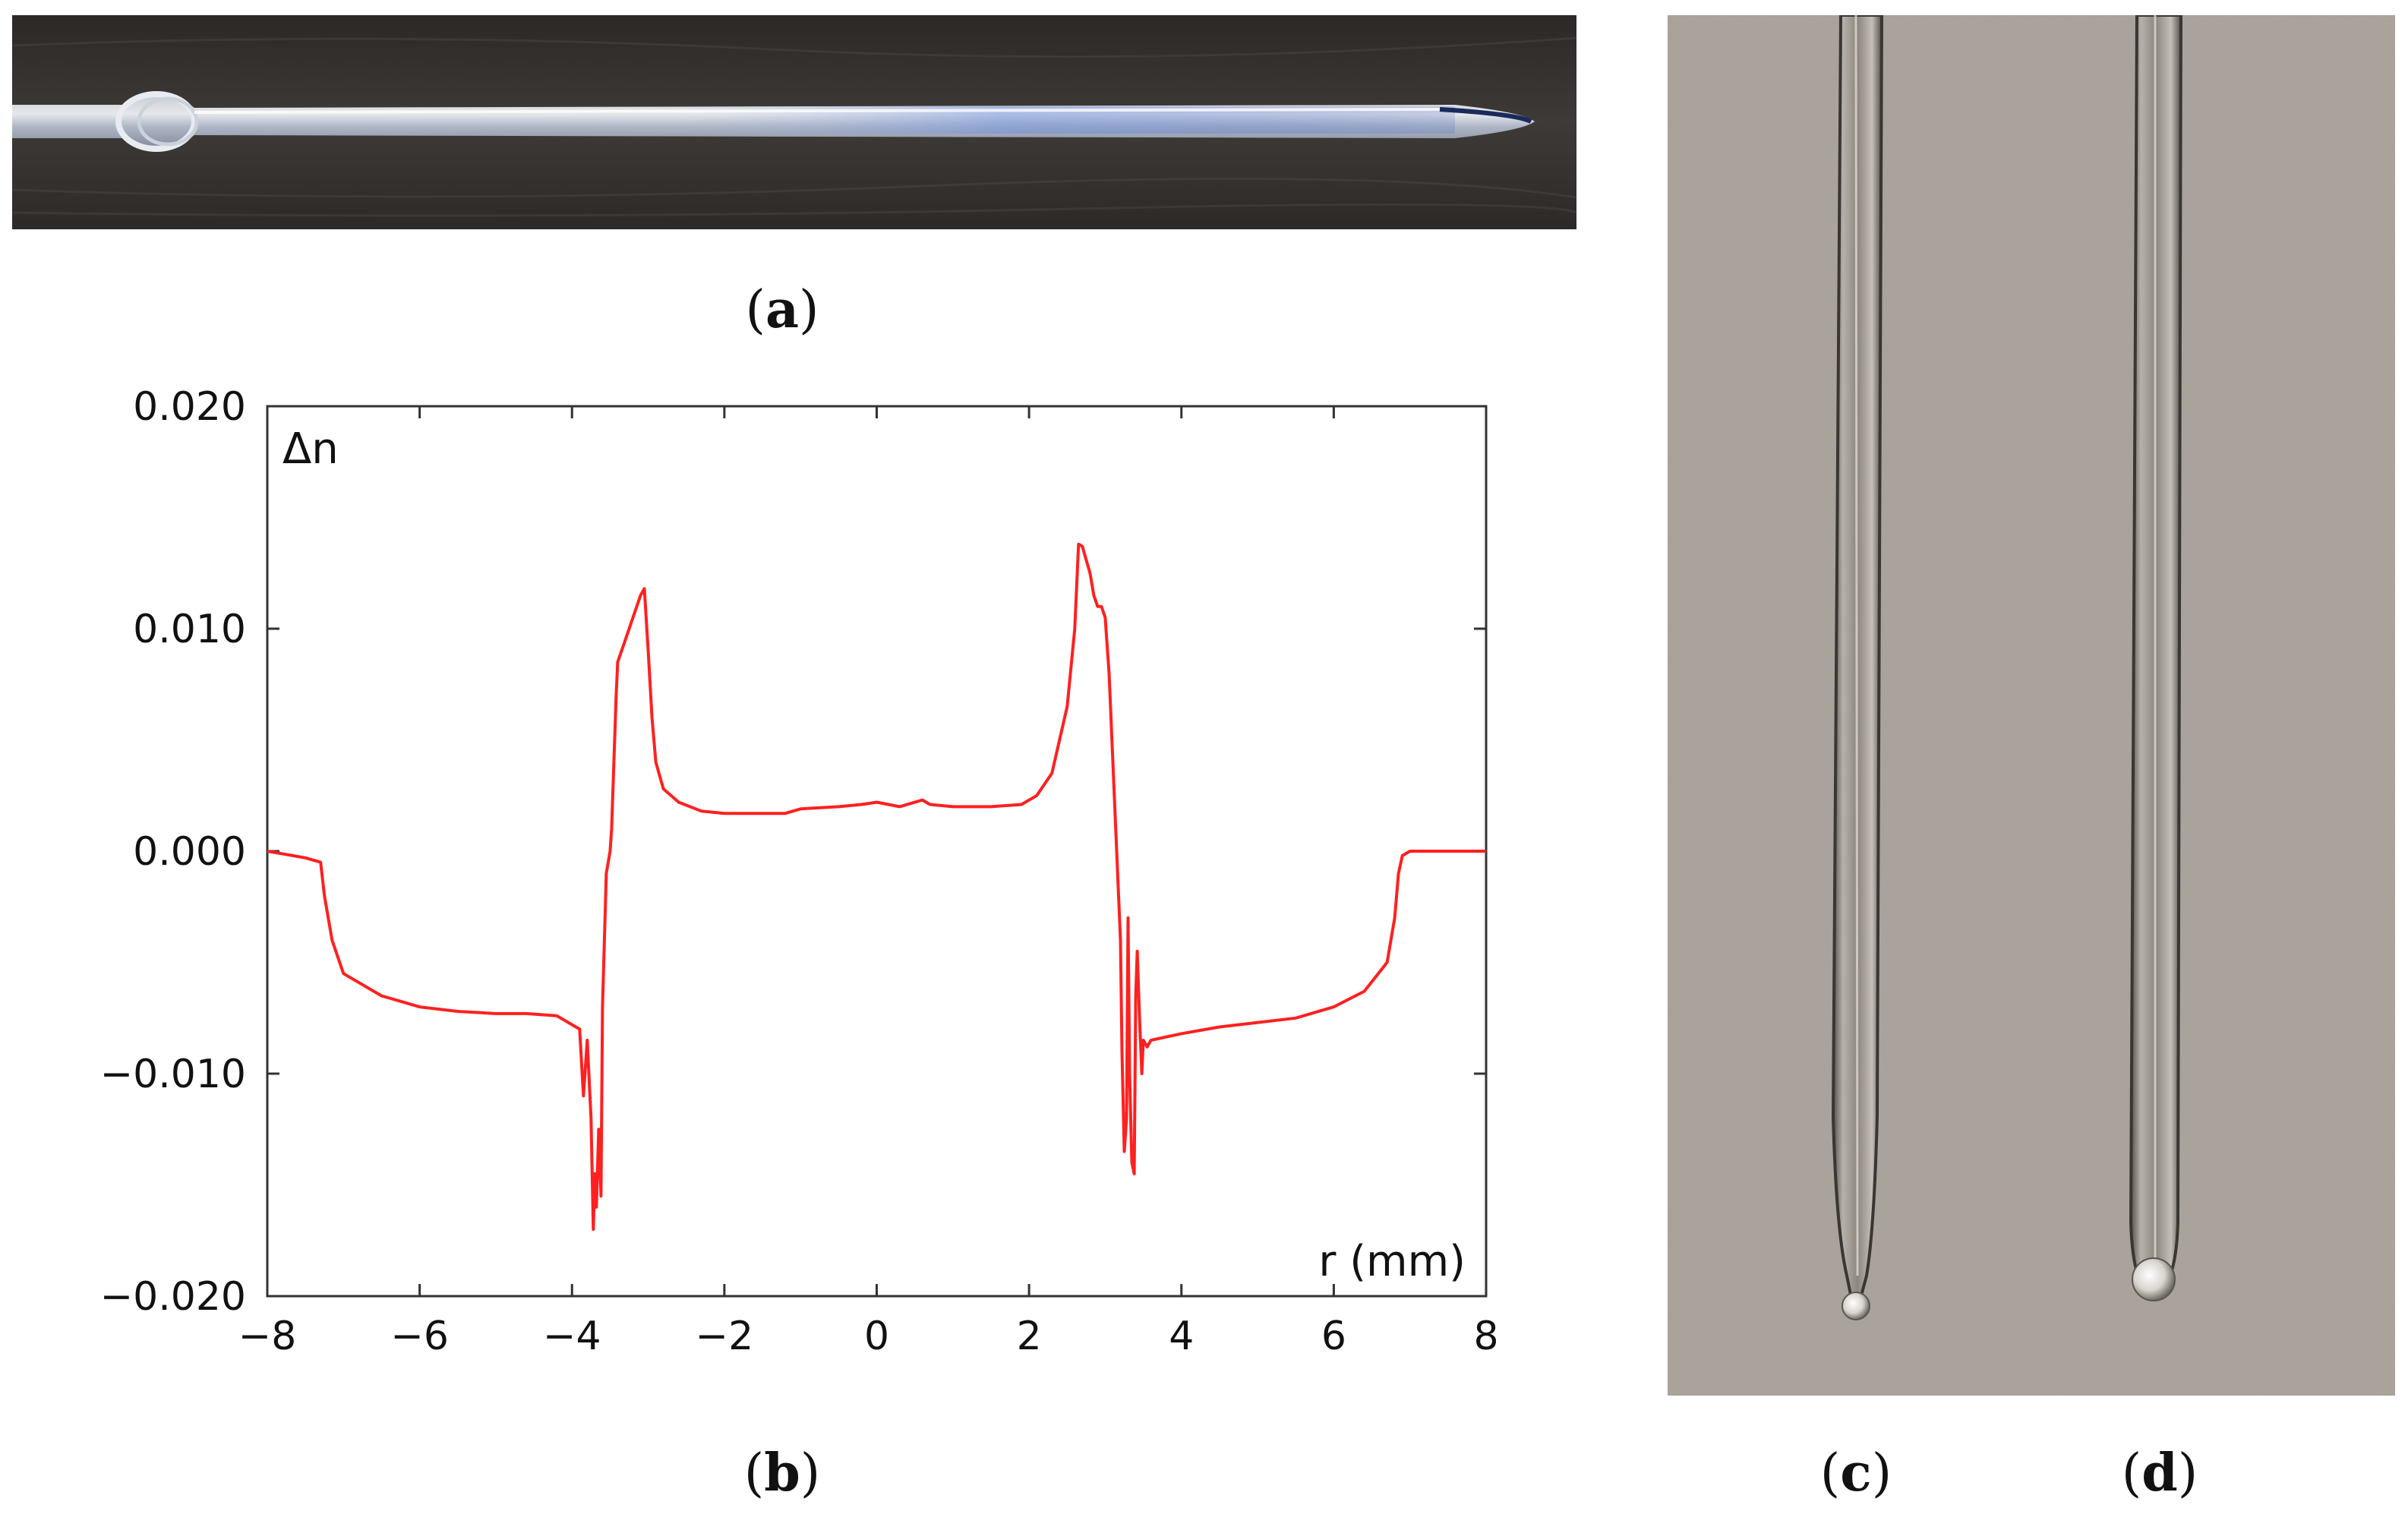  I want to click on x-tick-label: −2, so click(725, 1336).